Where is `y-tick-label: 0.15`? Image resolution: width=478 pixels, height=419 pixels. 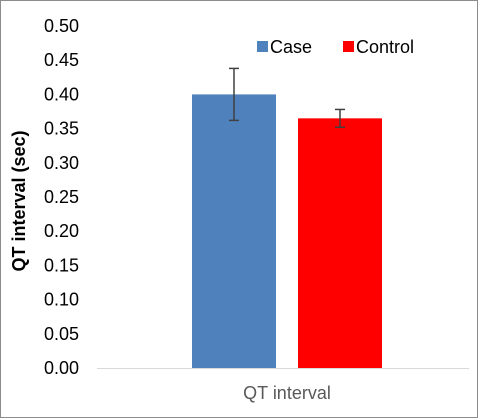
y-tick-label: 0.15 is located at coordinates (61, 265).